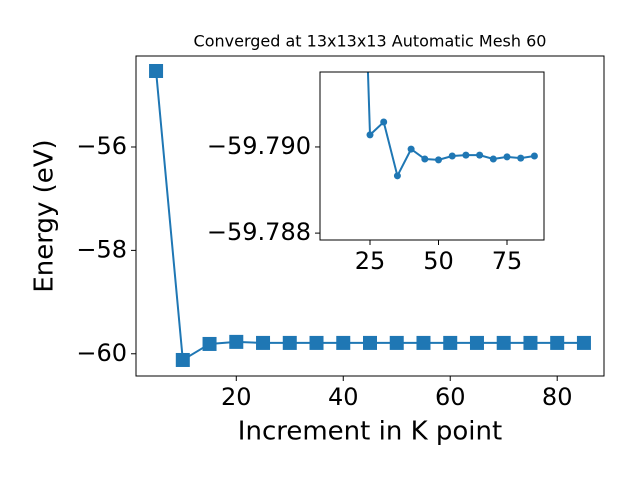  What do you see at coordinates (452, 126) in the screenshot?
I see `plot-area` at bounding box center [452, 126].